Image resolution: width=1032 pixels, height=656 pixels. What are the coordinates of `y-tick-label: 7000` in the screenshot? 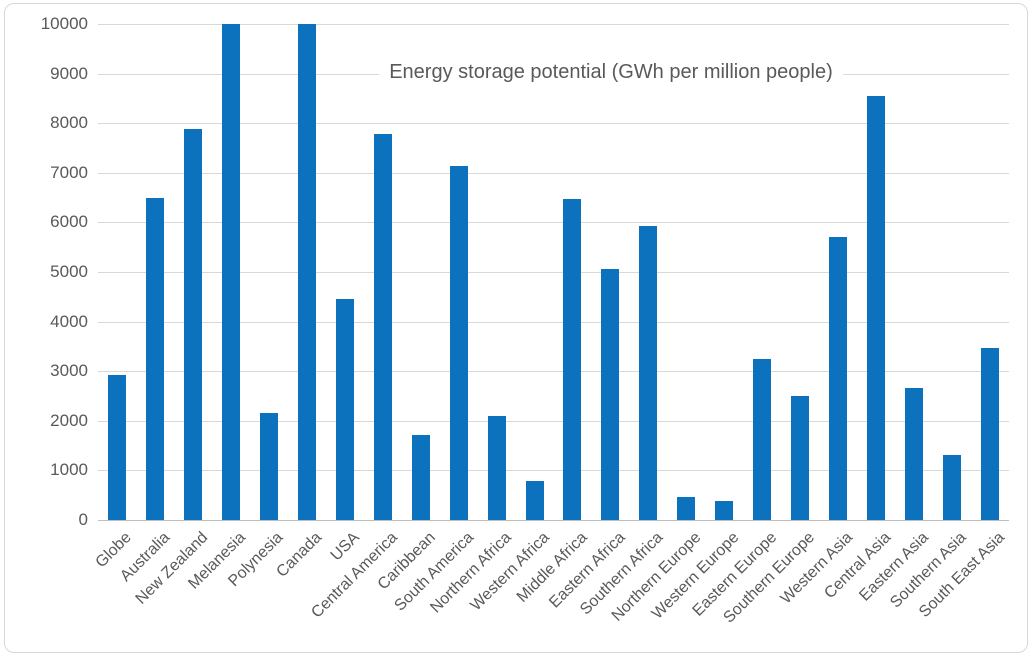 It's located at (69, 172).